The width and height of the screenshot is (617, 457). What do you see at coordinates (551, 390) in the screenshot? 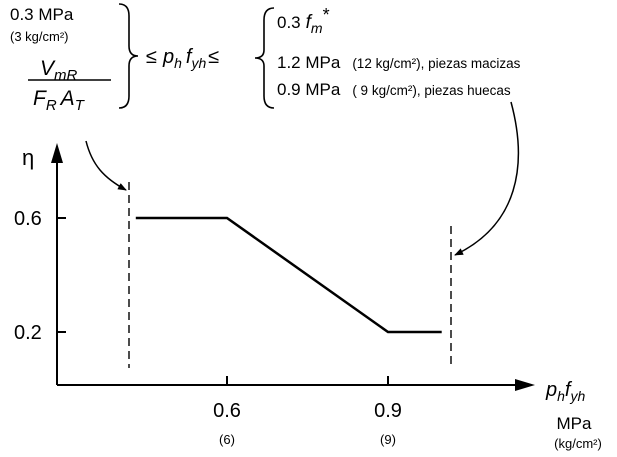
I see `x-label-p: p` at bounding box center [551, 390].